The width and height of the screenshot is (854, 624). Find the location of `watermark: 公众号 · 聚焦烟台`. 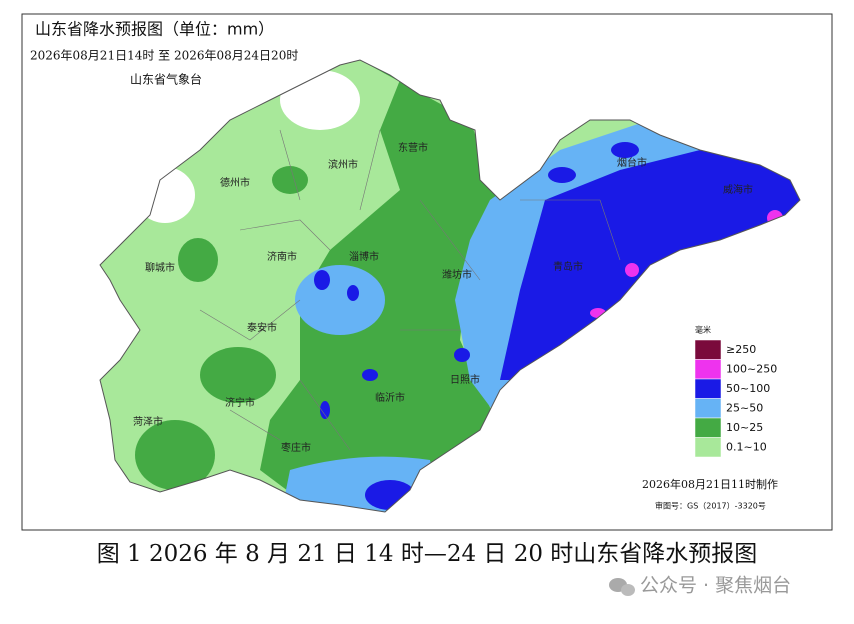

watermark: 公众号 · 聚焦烟台 is located at coordinates (715, 586).